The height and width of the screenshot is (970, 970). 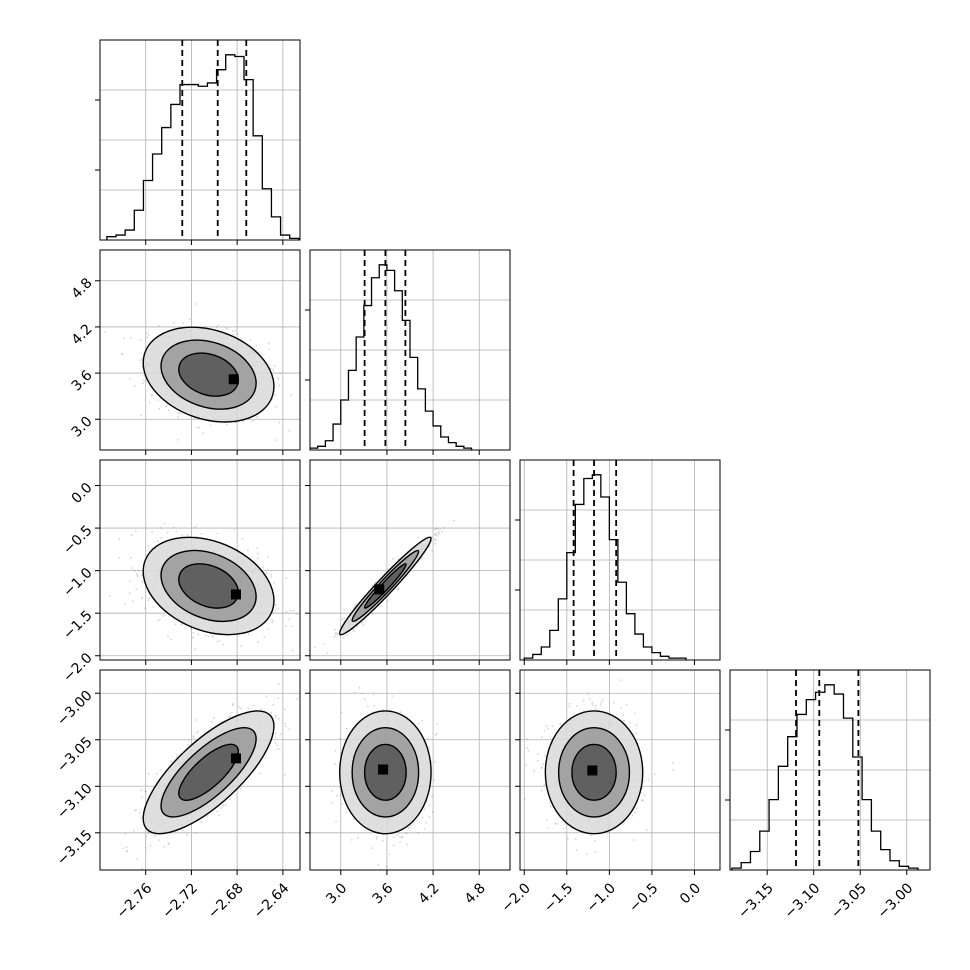 I want to click on panel-2-1: 3.03.64.24.8, so click(x=186, y=352).